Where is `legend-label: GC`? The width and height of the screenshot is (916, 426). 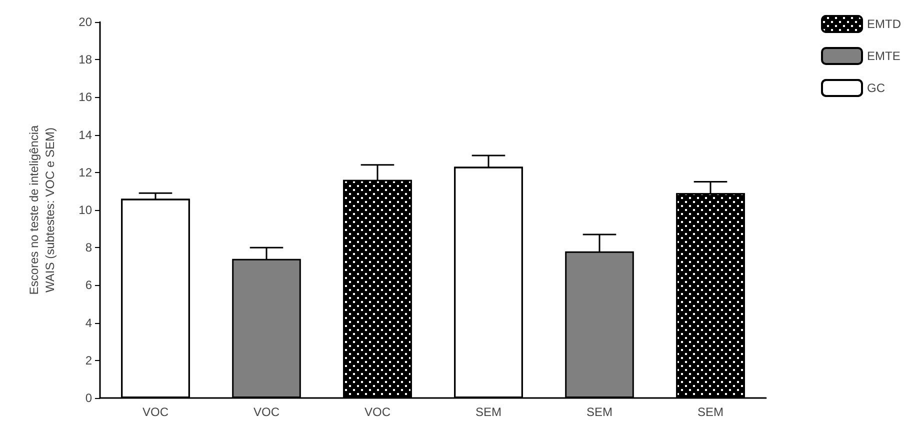
legend-label: GC is located at coordinates (876, 88).